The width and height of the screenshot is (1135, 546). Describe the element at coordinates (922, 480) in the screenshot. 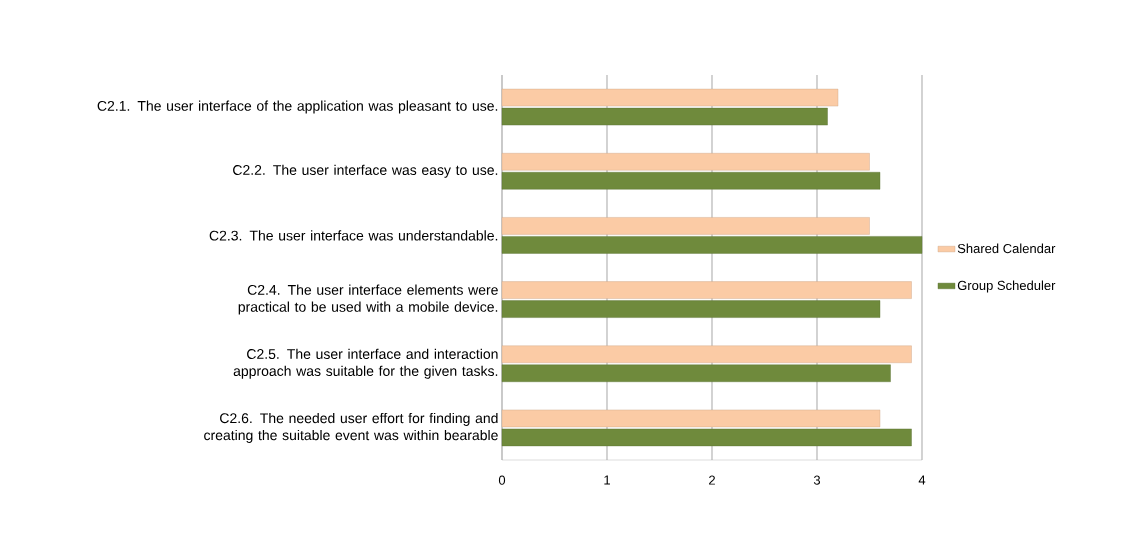

I see `x-tick-label: 4` at that location.